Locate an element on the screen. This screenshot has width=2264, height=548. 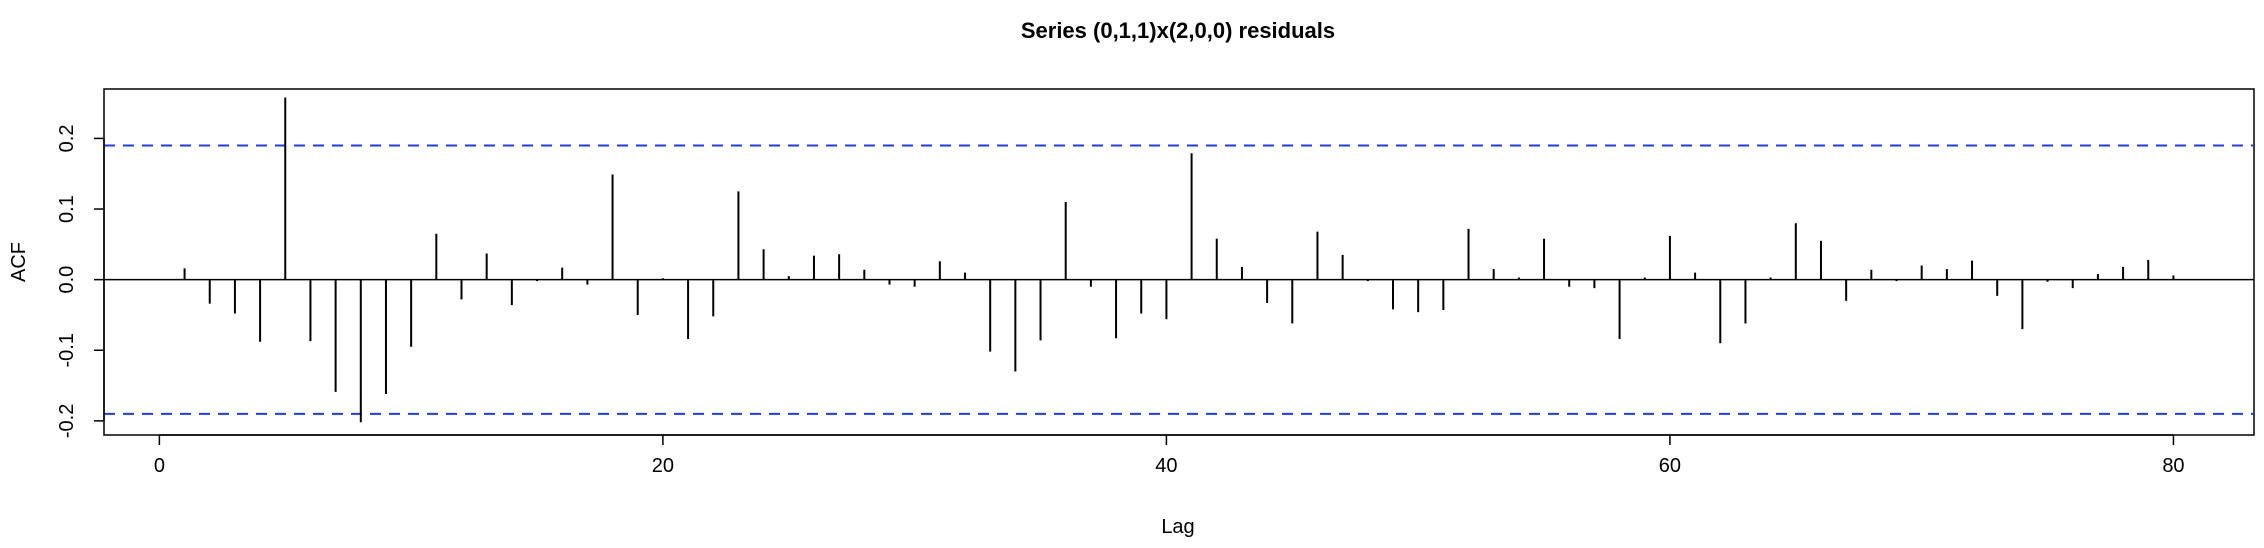
x-axis: 0 20 40 60 80 is located at coordinates (1169, 455).